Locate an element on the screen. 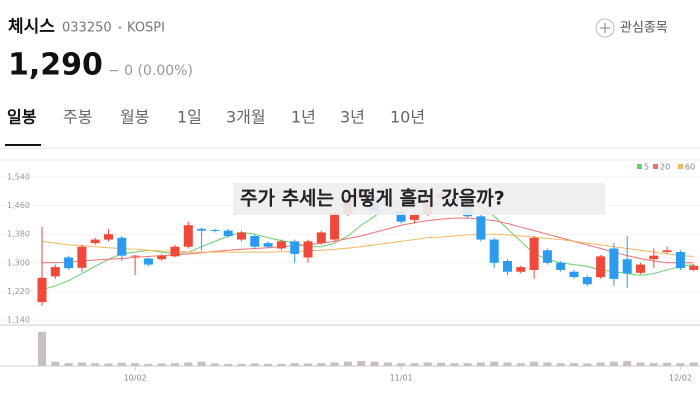 The image size is (700, 400). tab: 1일 is located at coordinates (189, 117).